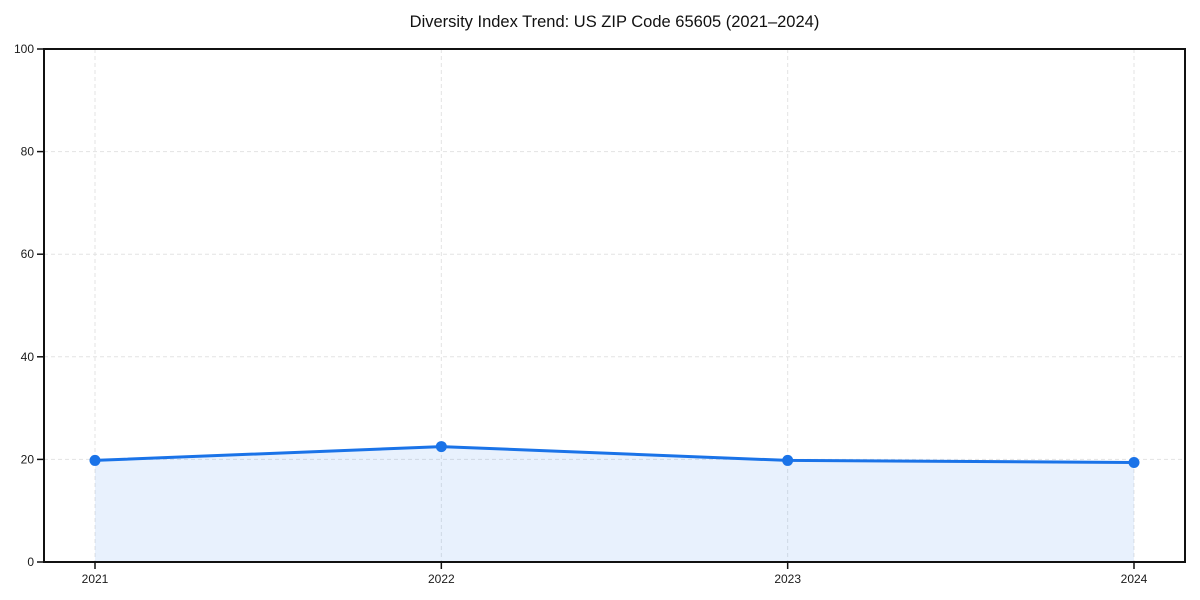 This screenshot has width=1200, height=600. Describe the element at coordinates (1134, 579) in the screenshot. I see `x-tick-label: 2024` at that location.